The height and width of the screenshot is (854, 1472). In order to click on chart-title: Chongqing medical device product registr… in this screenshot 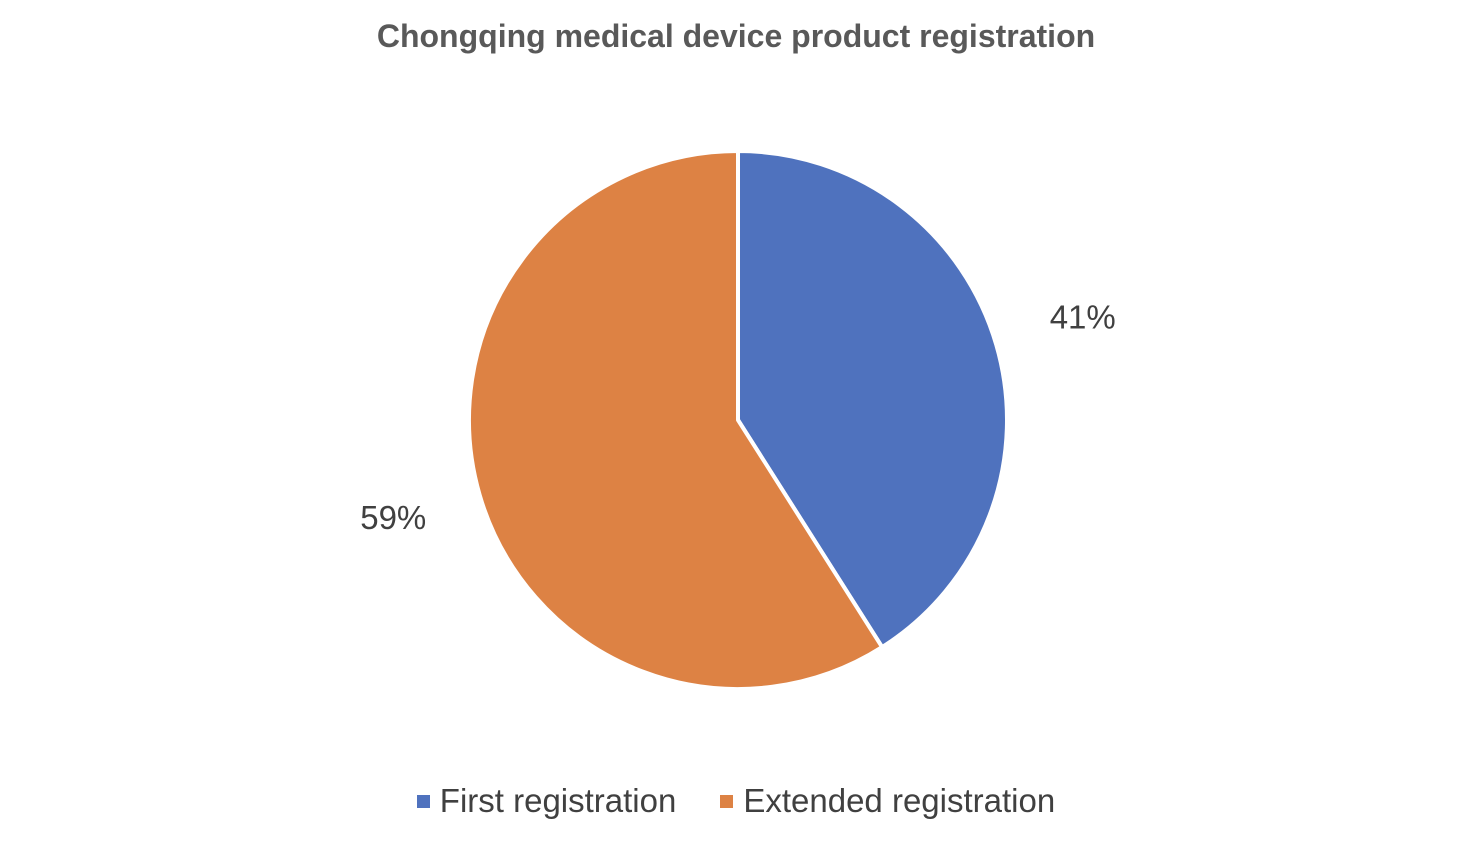, I will do `click(736, 36)`.